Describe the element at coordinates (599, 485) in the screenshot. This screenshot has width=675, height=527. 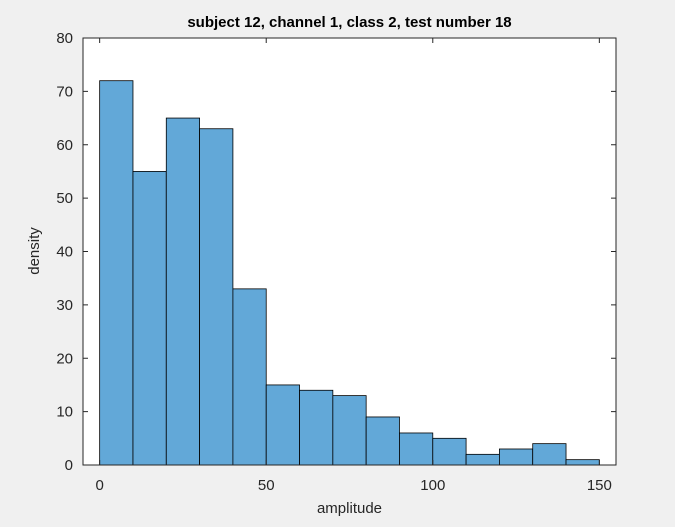
I see `x-tick-label: 150` at that location.